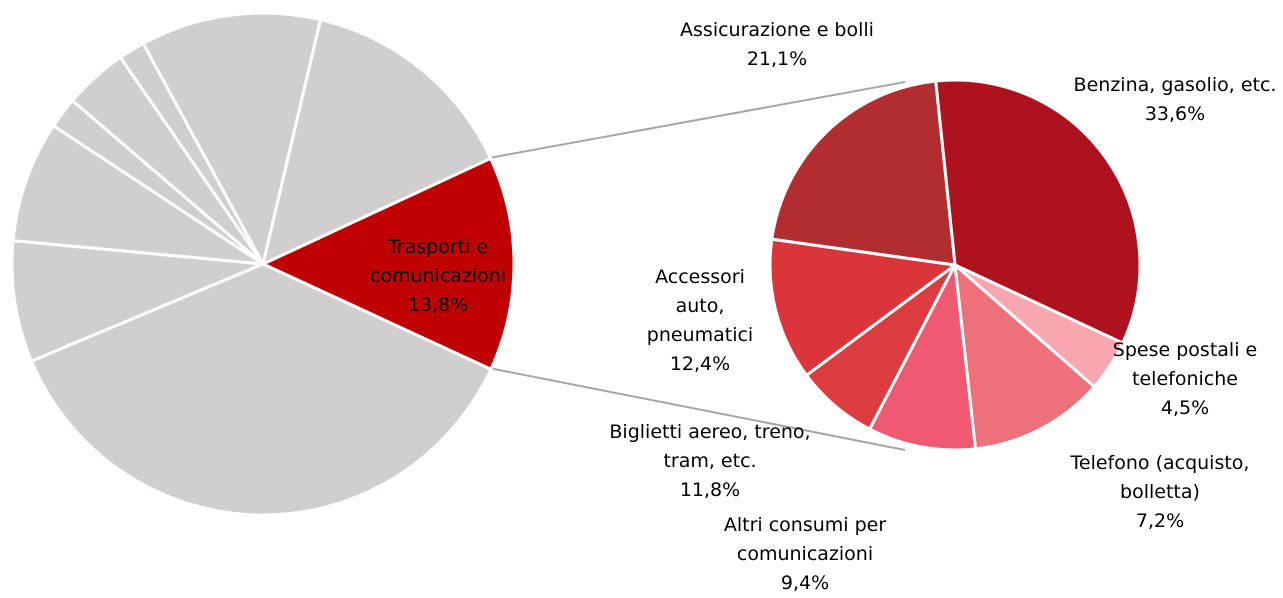  I want to click on slice-label: Spese postali e telefoniche 4,5%, so click(1185, 379).